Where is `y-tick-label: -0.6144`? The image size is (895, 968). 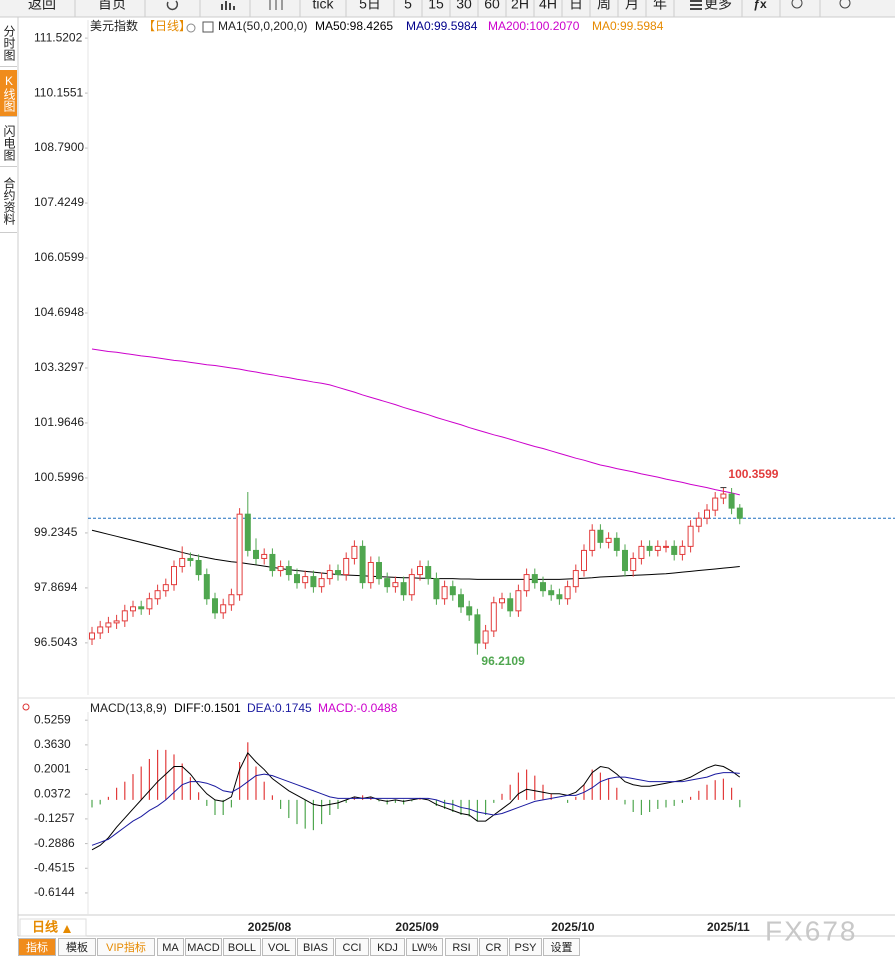
y-tick-label: -0.6144 is located at coordinates (54, 892).